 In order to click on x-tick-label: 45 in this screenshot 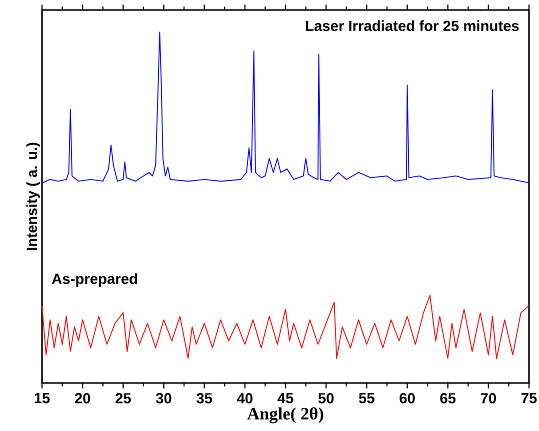, I will do `click(286, 398)`.